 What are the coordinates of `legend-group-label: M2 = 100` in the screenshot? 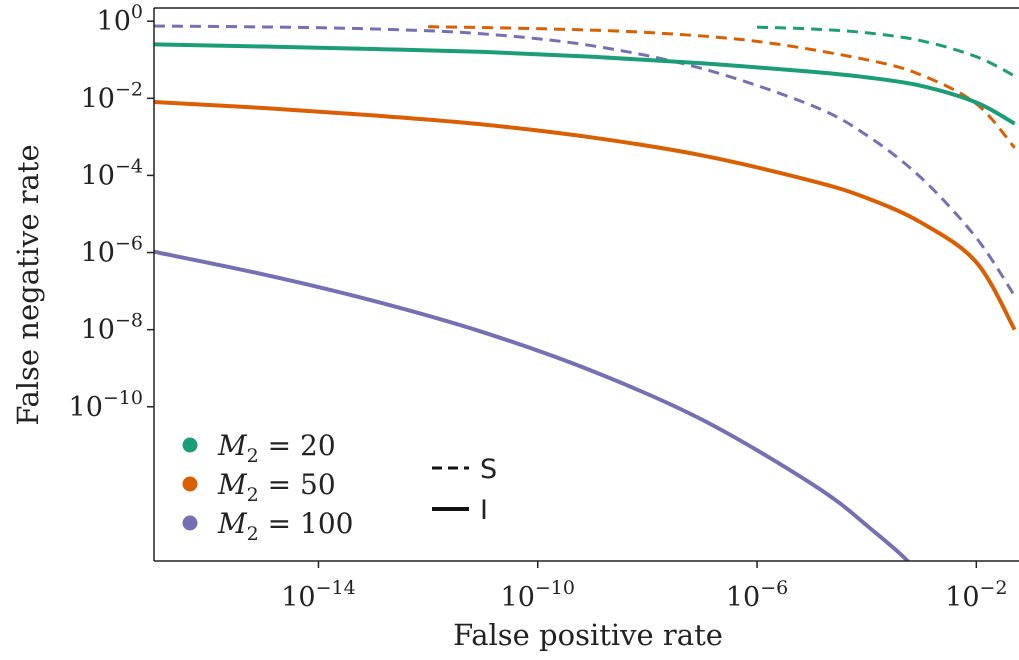 It's located at (285, 526).